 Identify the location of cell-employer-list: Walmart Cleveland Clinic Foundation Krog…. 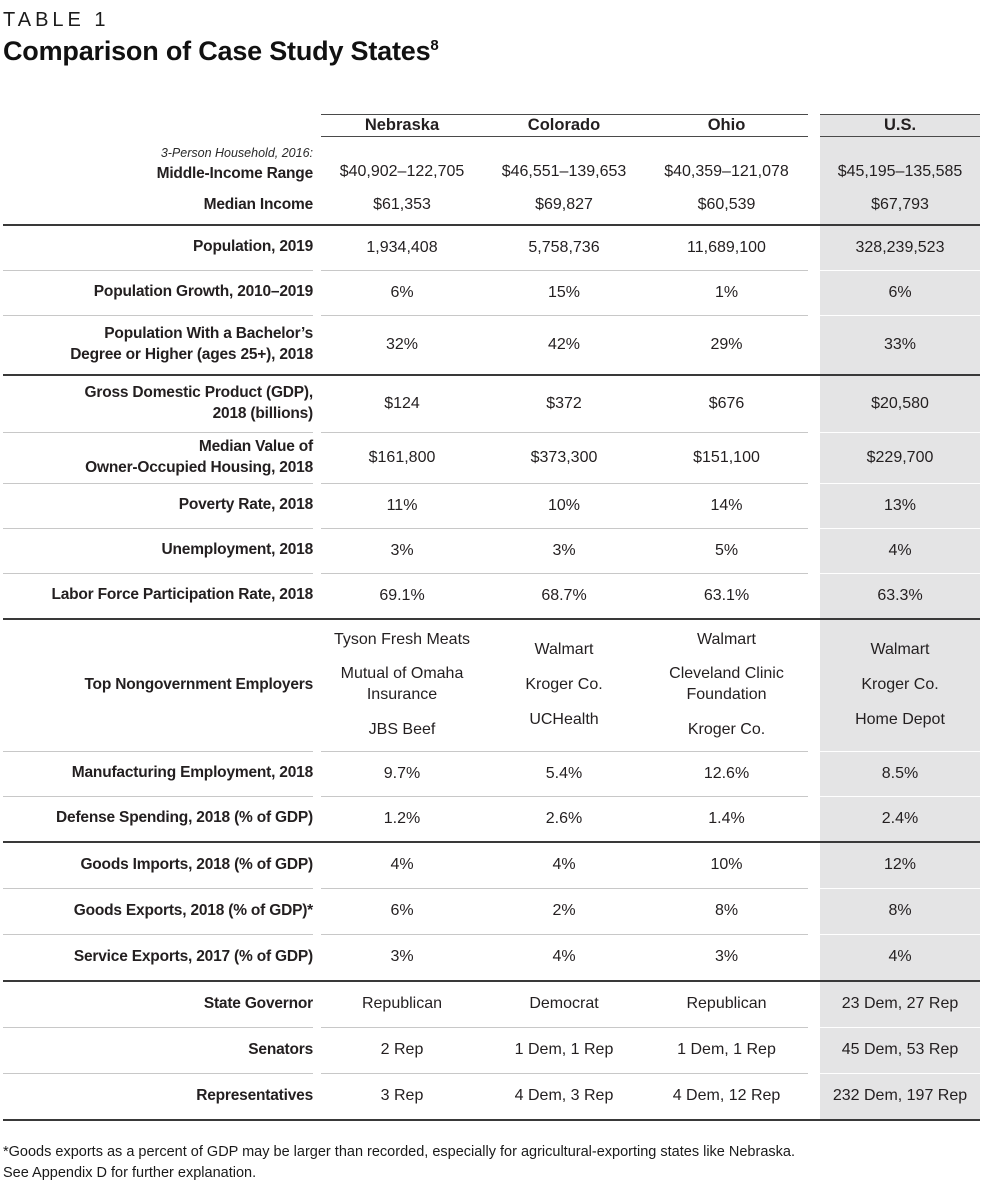
(726, 686).